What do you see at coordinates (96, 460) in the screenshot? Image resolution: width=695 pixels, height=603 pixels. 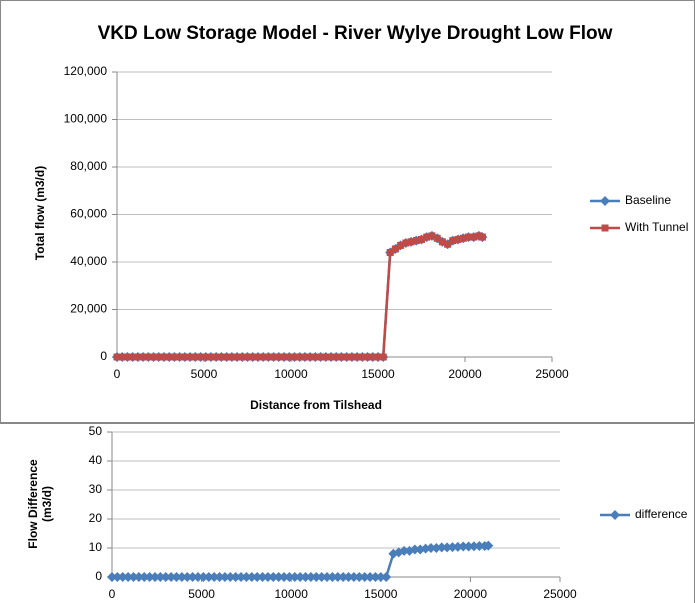 I see `y-tick-label: 40` at bounding box center [96, 460].